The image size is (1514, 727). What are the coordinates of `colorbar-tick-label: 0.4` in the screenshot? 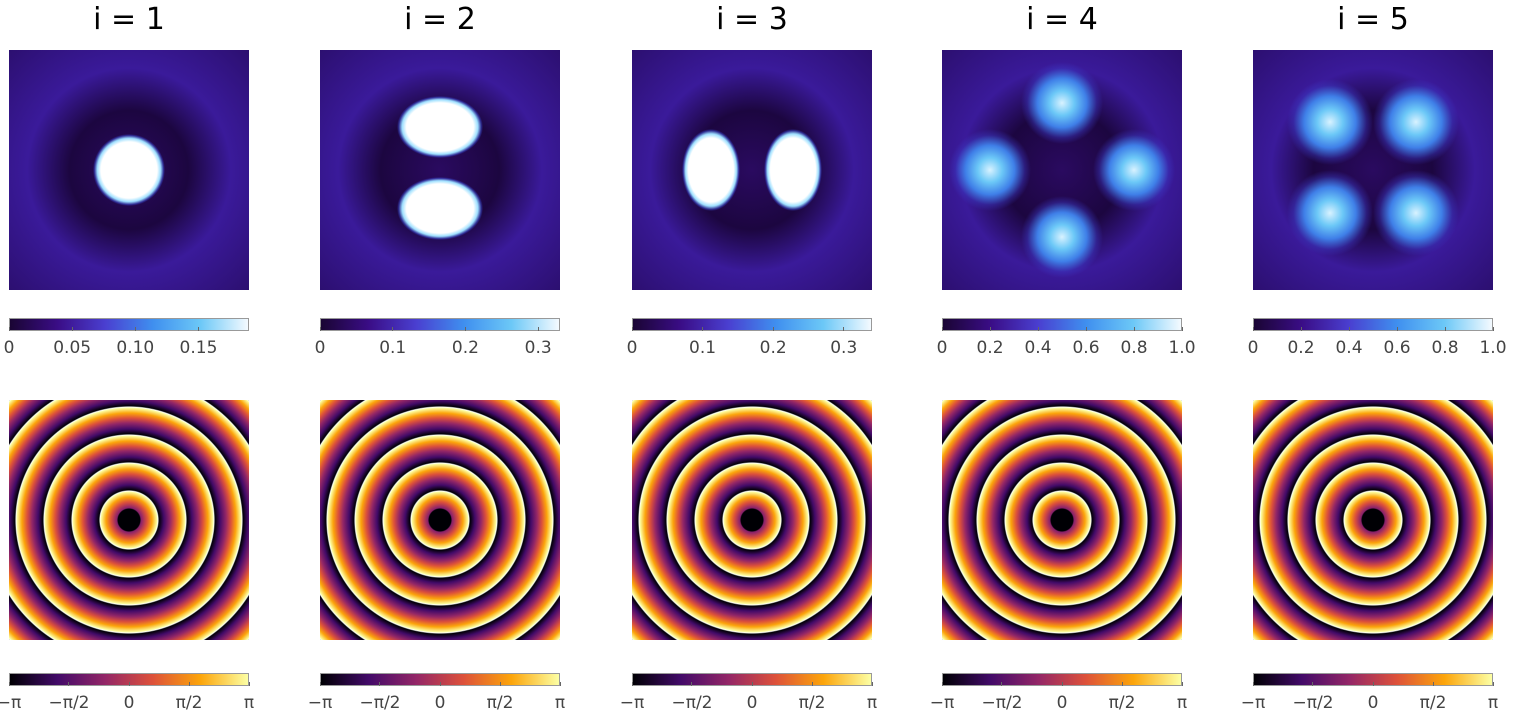 It's located at (1349, 348).